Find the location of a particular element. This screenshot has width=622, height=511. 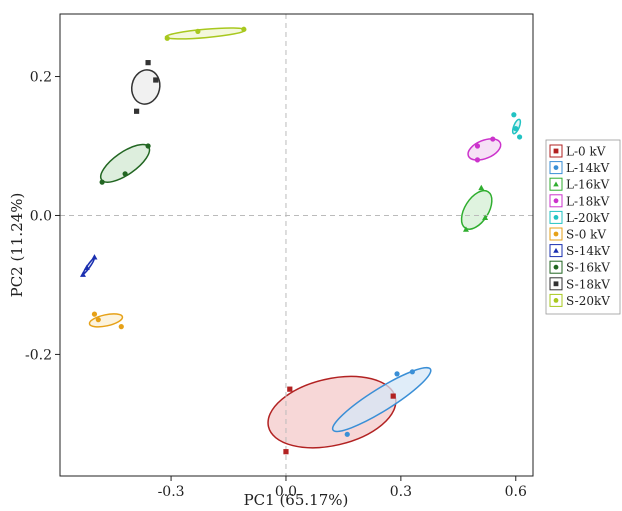

legend-marker-l-20kv is located at coordinates (556, 217).